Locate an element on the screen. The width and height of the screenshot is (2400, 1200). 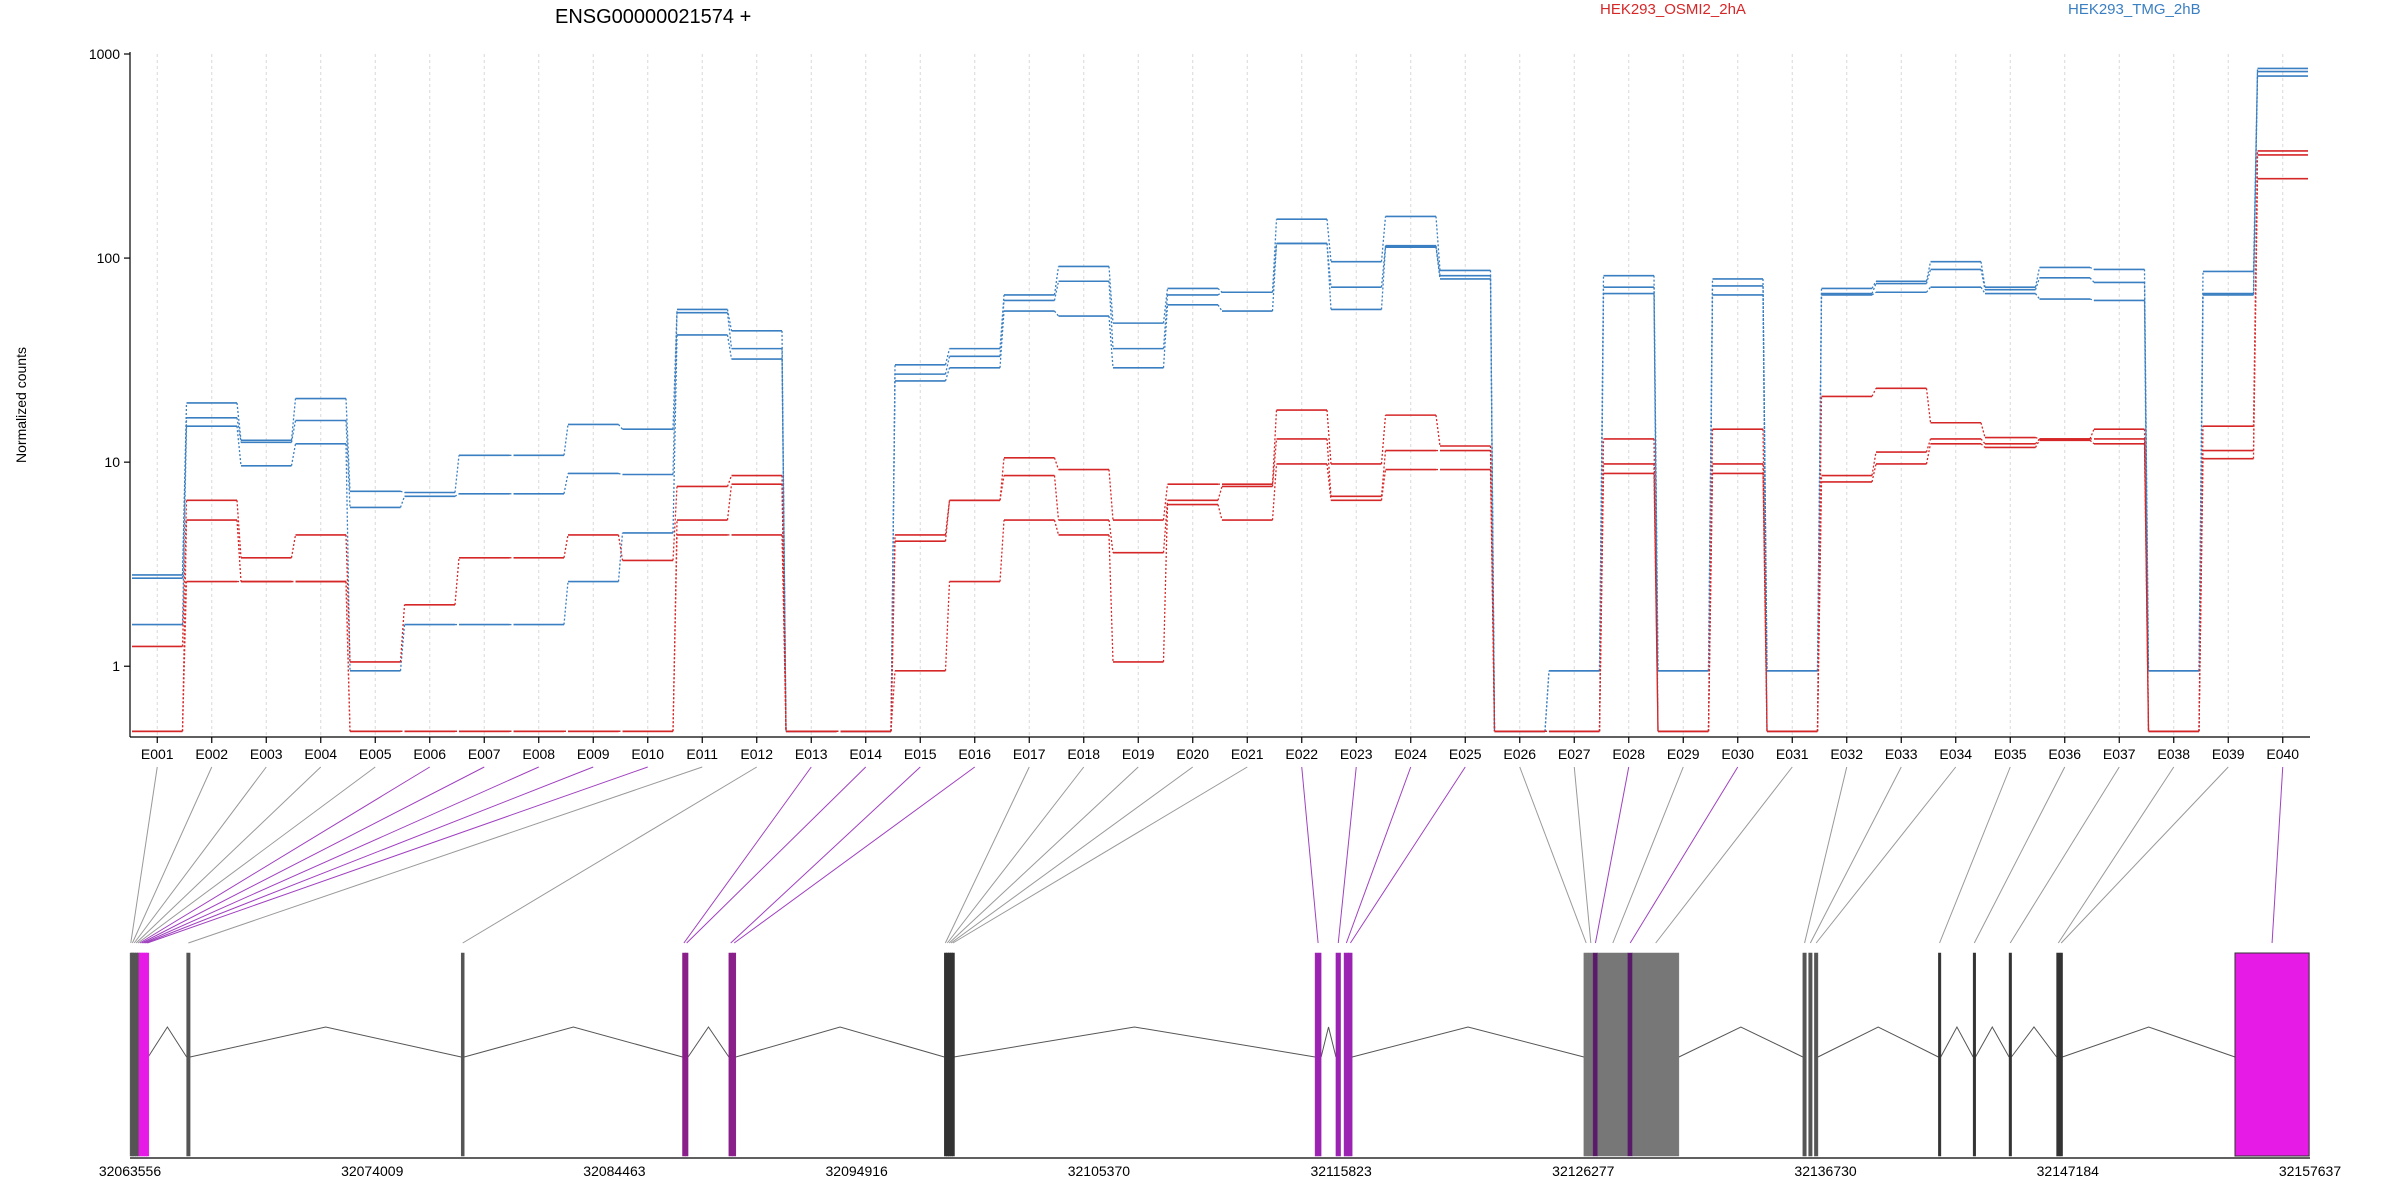
x-tick-label-E023: E023 is located at coordinates (1356, 754).